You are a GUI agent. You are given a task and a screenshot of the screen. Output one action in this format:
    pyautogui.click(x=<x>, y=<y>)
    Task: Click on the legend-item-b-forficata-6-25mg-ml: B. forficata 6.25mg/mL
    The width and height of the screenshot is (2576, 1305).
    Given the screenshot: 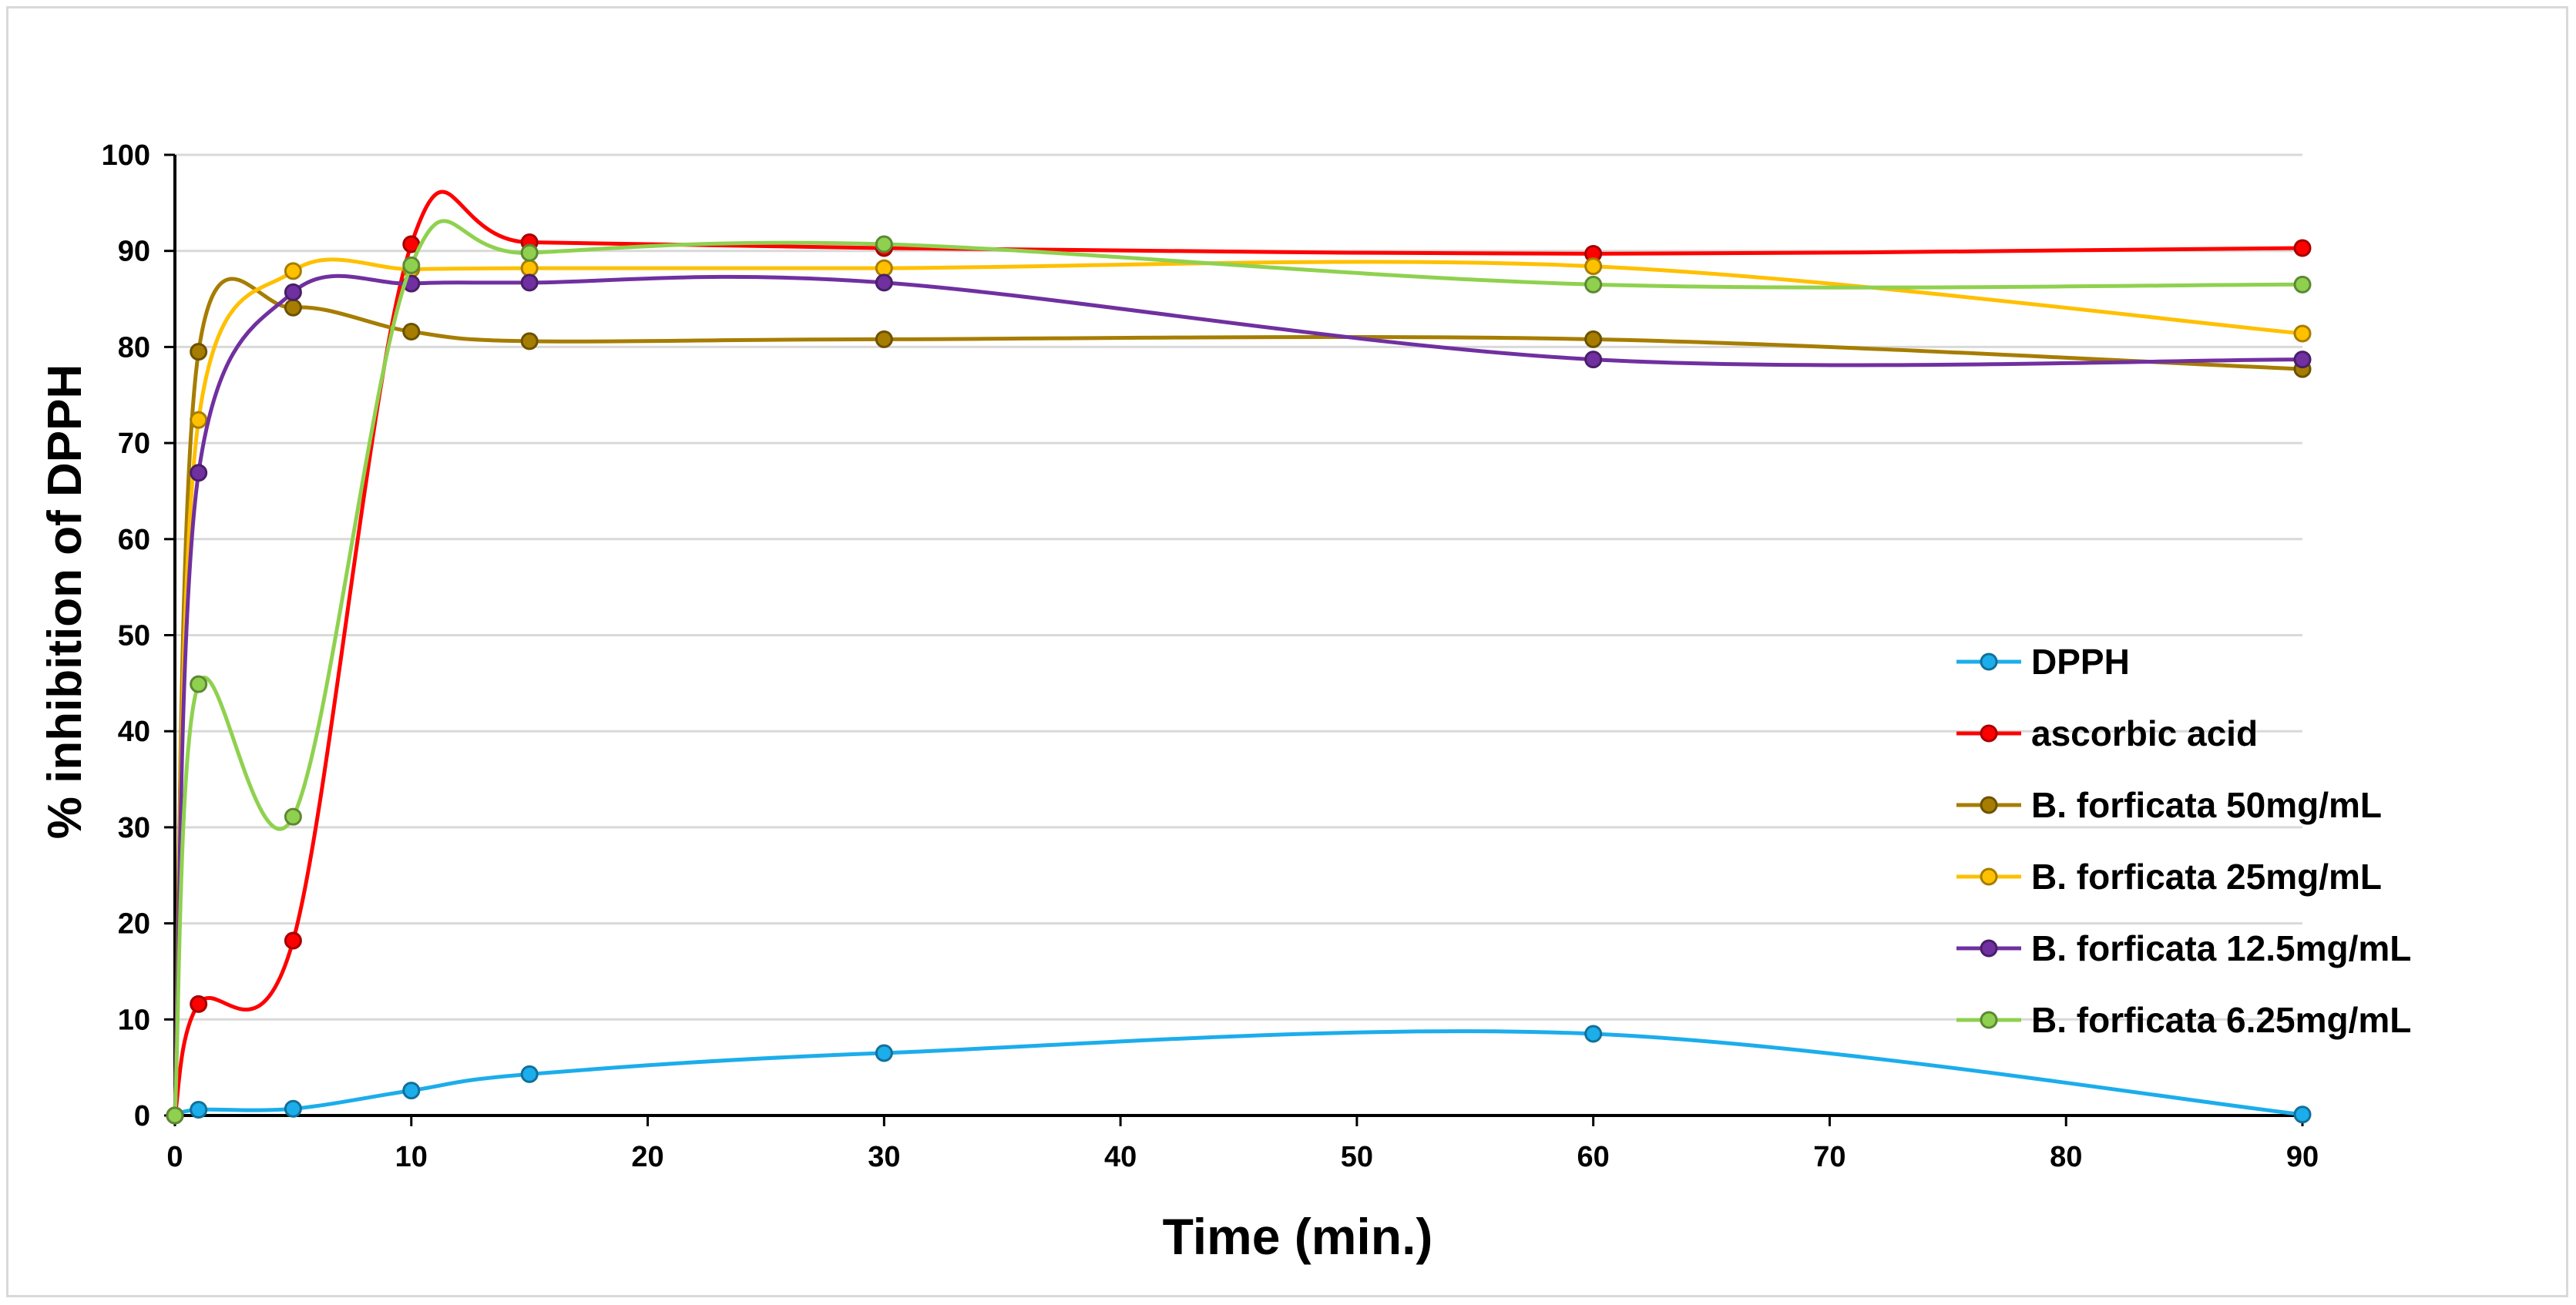 What is the action you would take?
    pyautogui.click(x=2183, y=1020)
    